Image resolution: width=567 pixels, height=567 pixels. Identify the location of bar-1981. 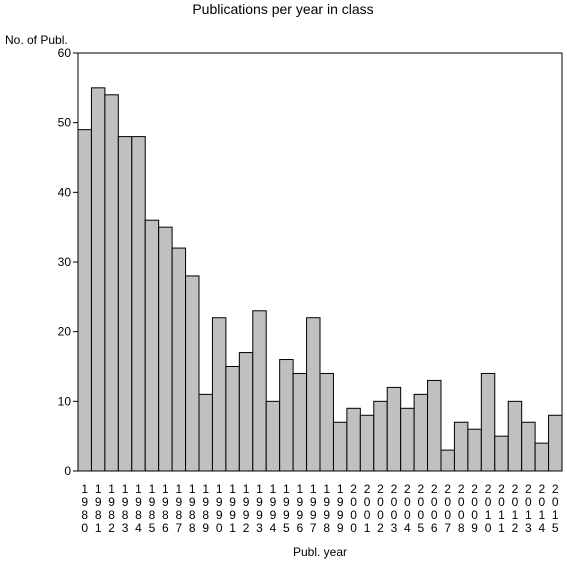
(98, 279).